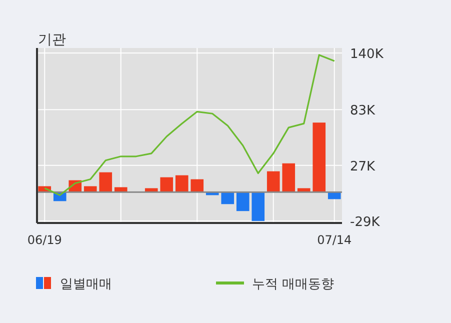 The image size is (451, 323). What do you see at coordinates (86, 284) in the screenshot?
I see `legend-label: 일별매매` at bounding box center [86, 284].